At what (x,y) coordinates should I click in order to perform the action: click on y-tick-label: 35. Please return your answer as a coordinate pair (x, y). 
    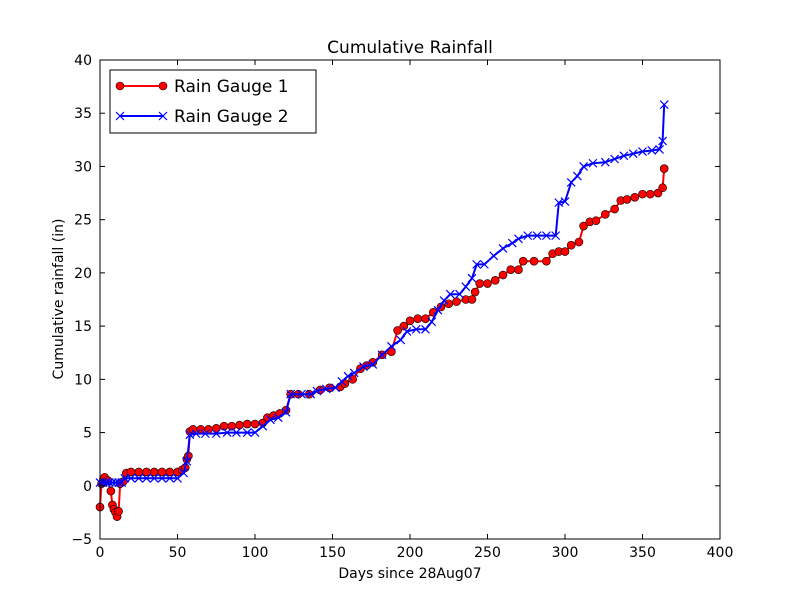
    Looking at the image, I should click on (83, 114).